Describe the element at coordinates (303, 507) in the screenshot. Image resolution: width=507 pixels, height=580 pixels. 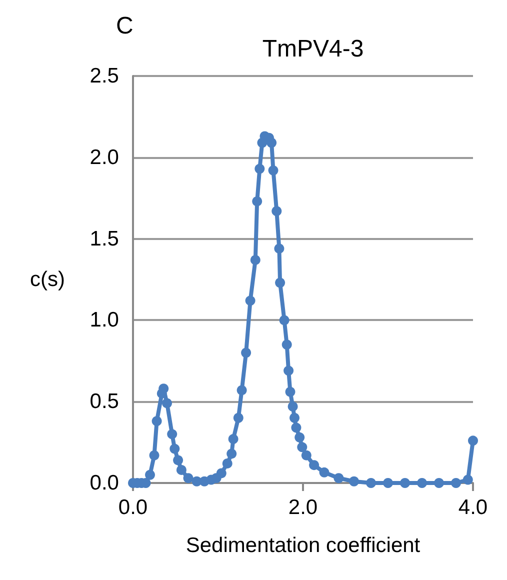
I see `x-tick-label: 2.0` at that location.